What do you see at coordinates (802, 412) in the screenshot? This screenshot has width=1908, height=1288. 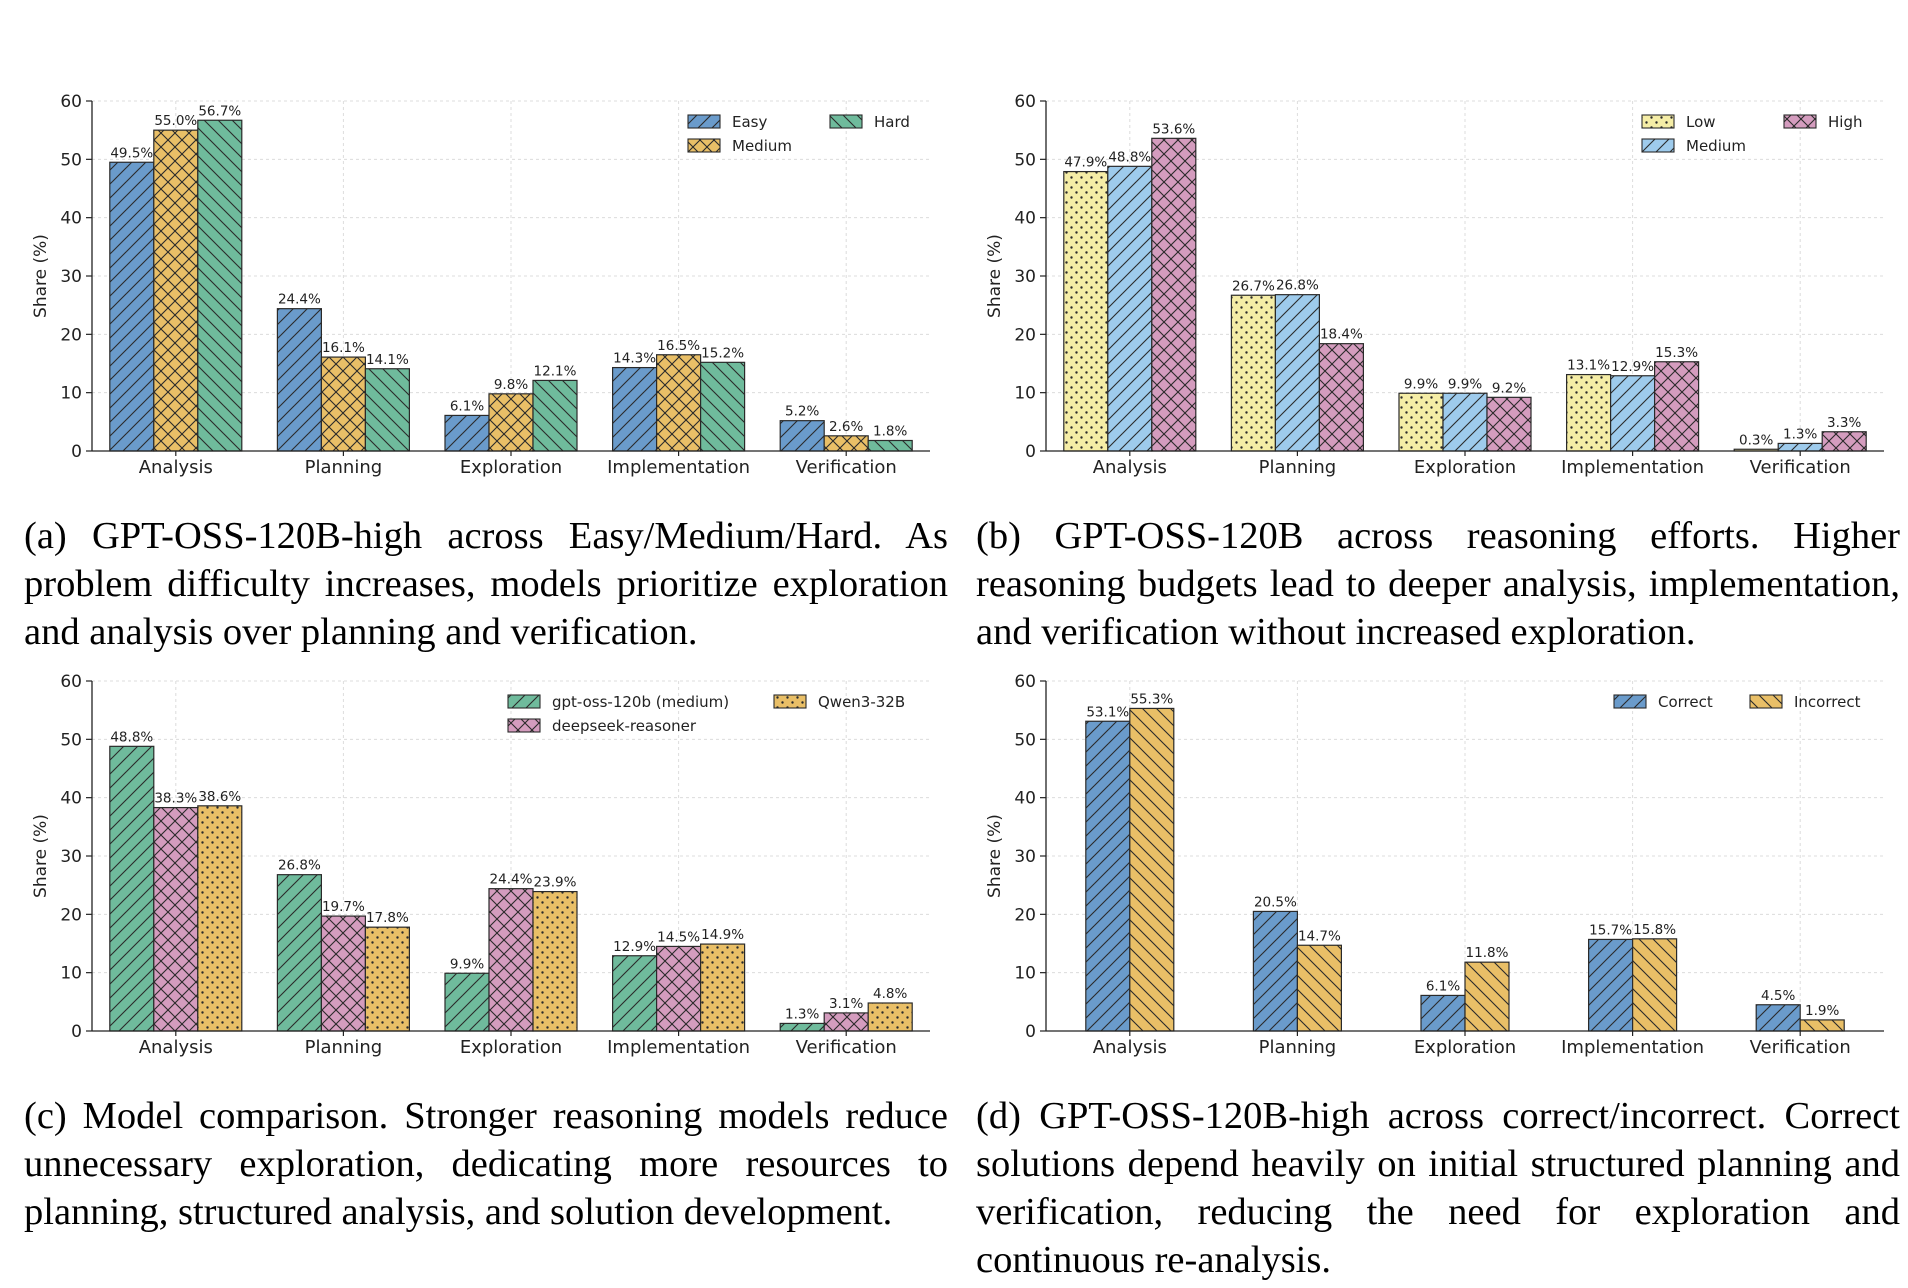 I see `data-label-easy-verification: 5.2%` at bounding box center [802, 412].